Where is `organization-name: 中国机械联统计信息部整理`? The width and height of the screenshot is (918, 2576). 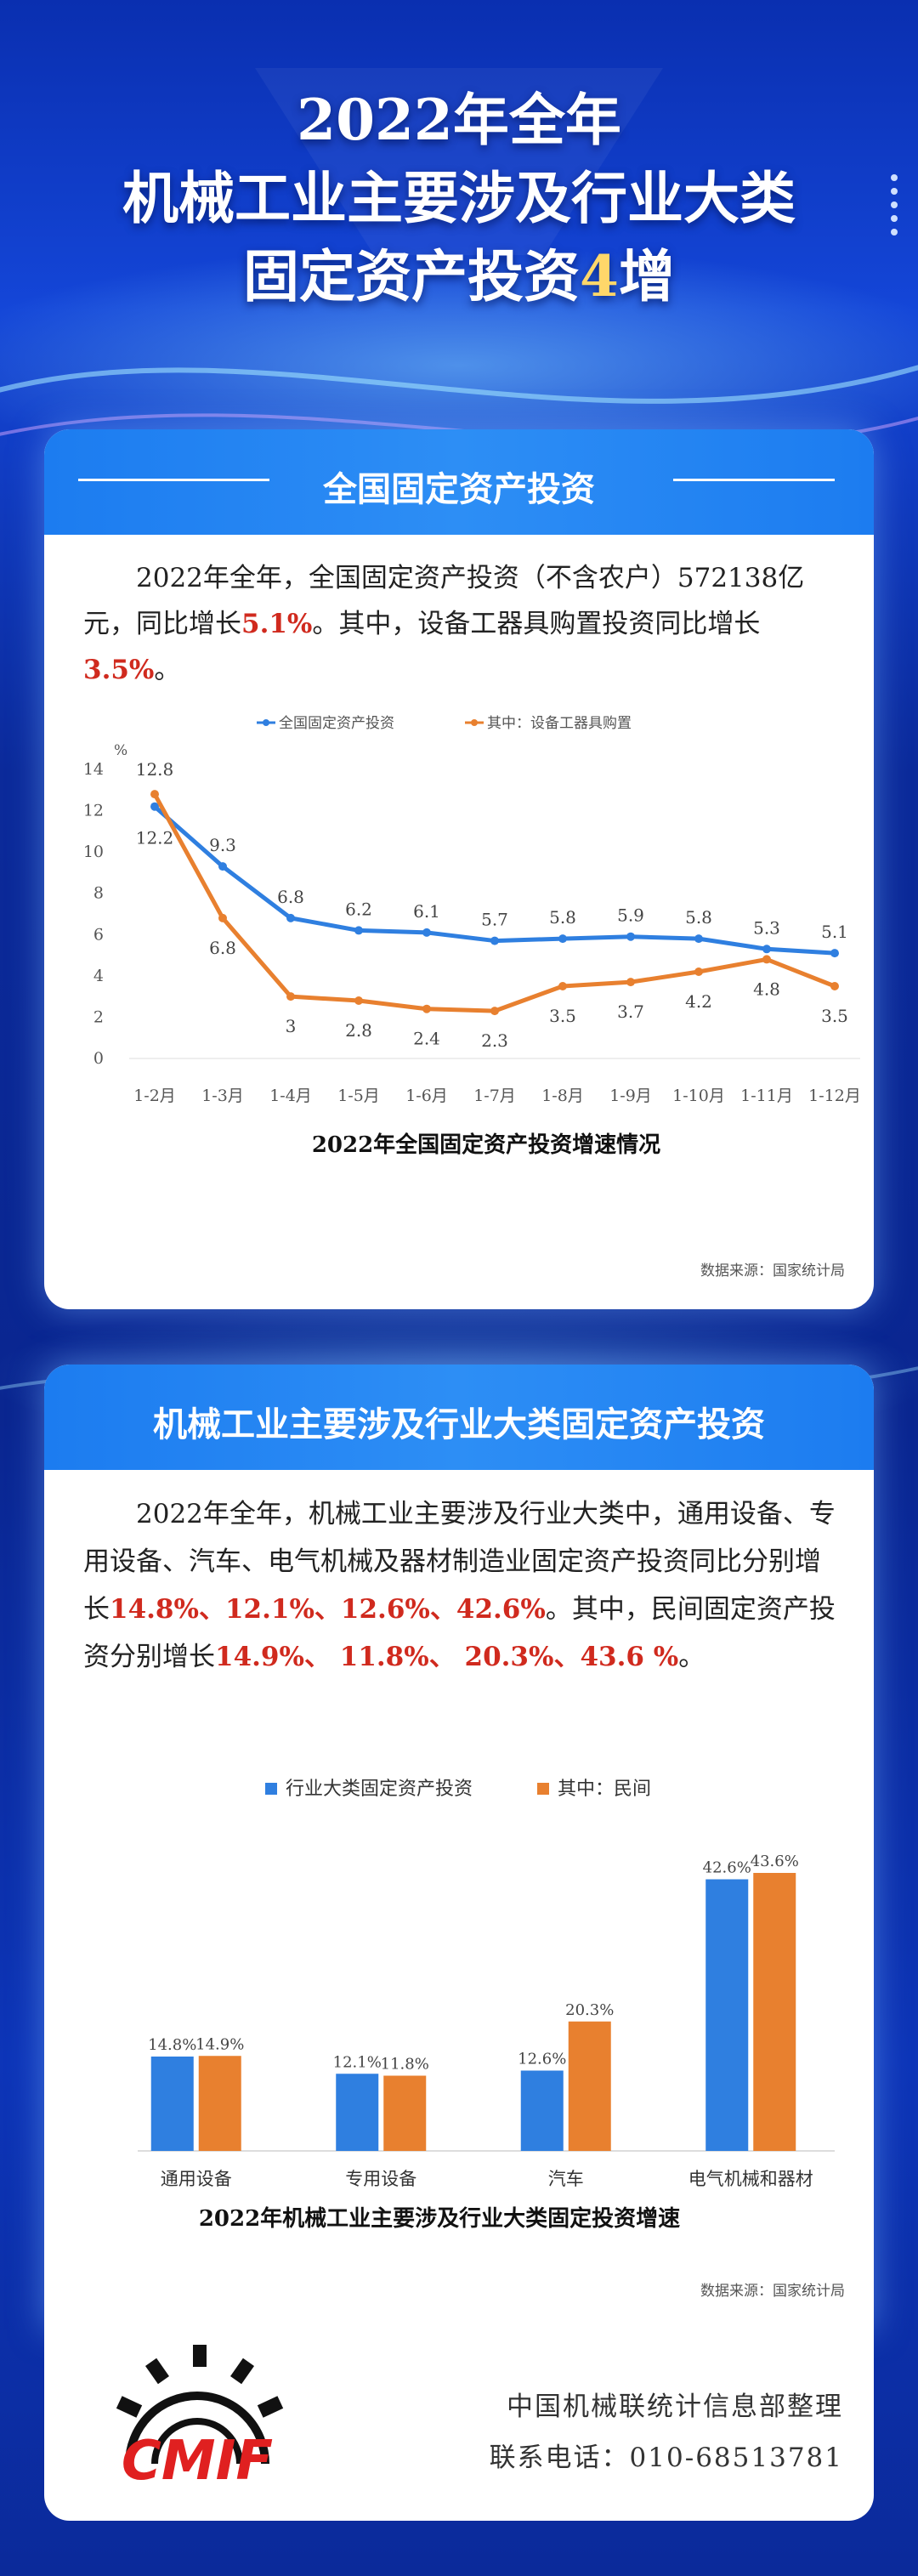 organization-name: 中国机械联统计信息部整理 is located at coordinates (675, 2407).